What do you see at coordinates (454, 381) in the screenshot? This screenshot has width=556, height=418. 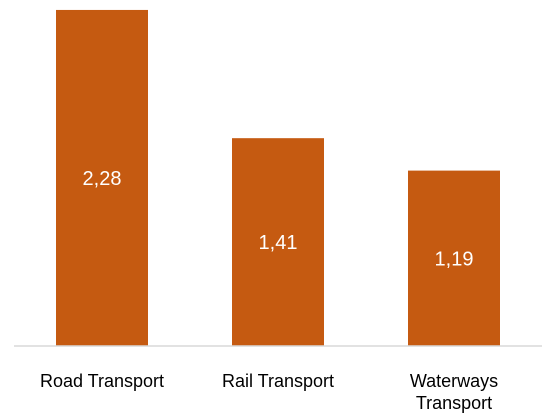 I see `category-label-3-line-1: Waterways` at bounding box center [454, 381].